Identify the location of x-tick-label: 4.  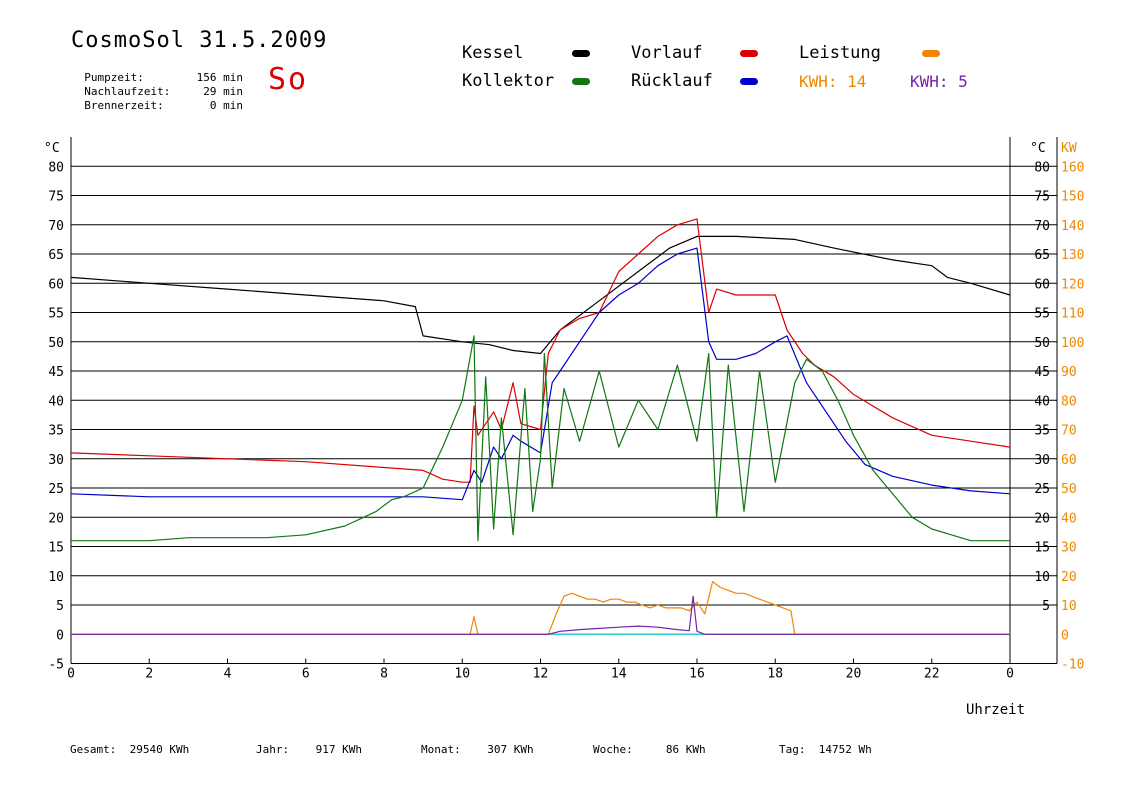
(228, 674).